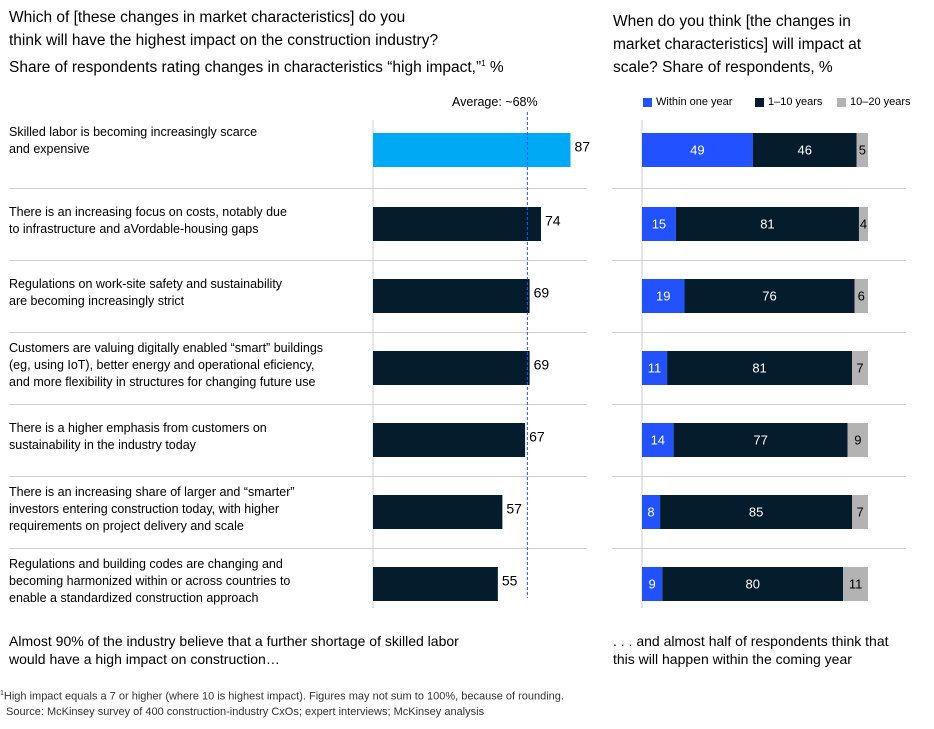 The width and height of the screenshot is (934, 729). What do you see at coordinates (880, 102) in the screenshot?
I see `legend-label: 10–20 years` at bounding box center [880, 102].